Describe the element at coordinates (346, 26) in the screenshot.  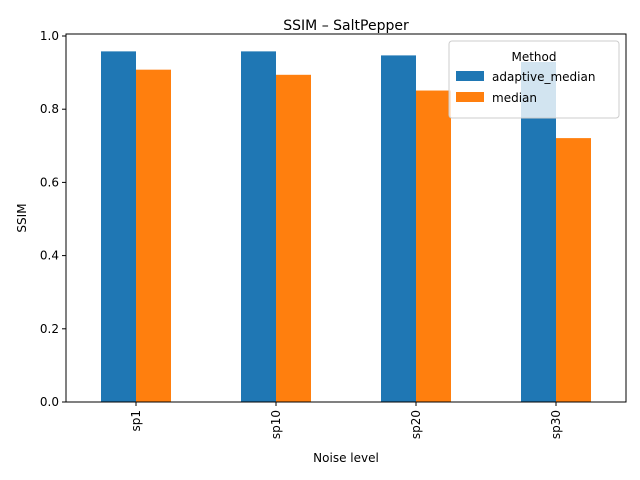
I see `chart-title: SSIM – SaltPepper` at that location.